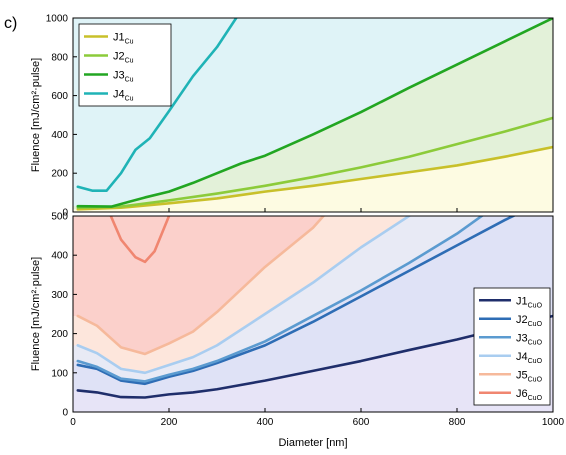  What do you see at coordinates (73, 422) in the screenshot?
I see `x-tick-label: 0` at bounding box center [73, 422].